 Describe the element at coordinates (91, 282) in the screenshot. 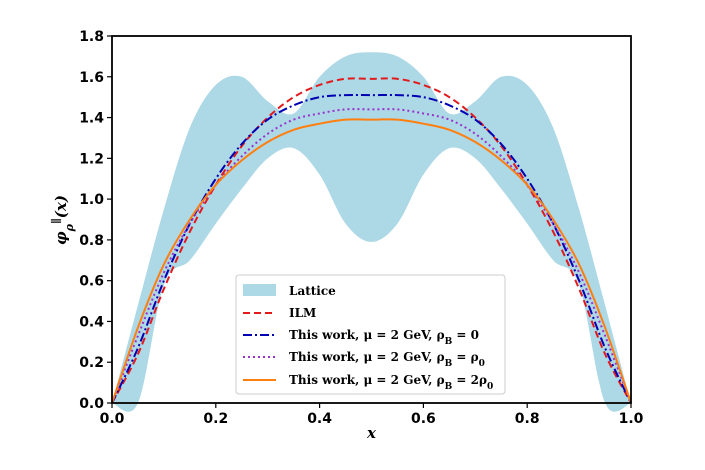

I see `y-tick-label: 0.6` at that location.